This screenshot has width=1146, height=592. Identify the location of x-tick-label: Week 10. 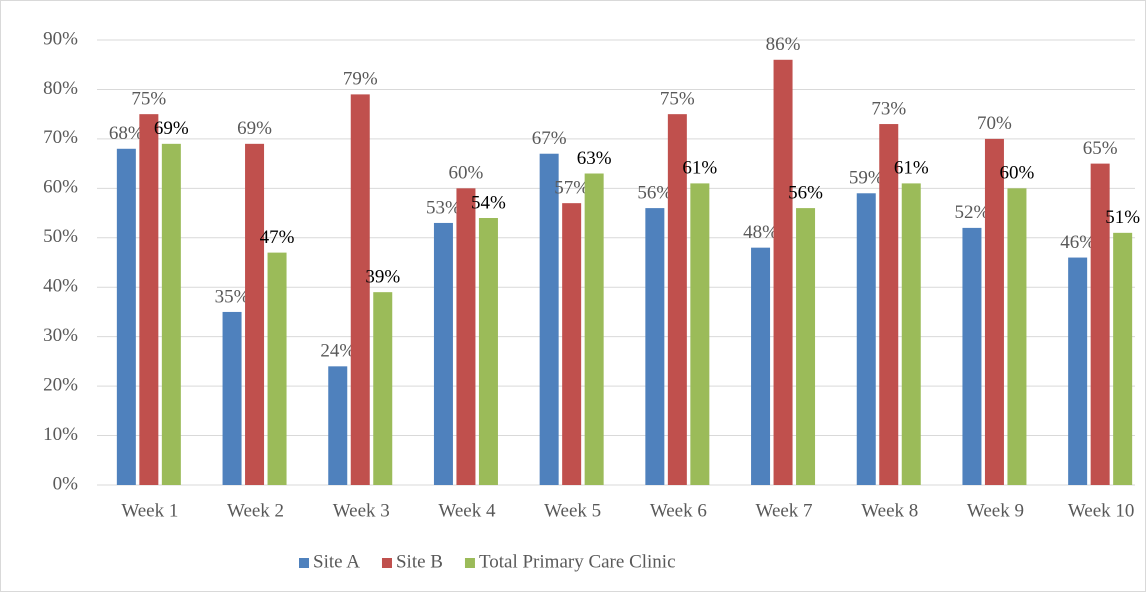
(1101, 510).